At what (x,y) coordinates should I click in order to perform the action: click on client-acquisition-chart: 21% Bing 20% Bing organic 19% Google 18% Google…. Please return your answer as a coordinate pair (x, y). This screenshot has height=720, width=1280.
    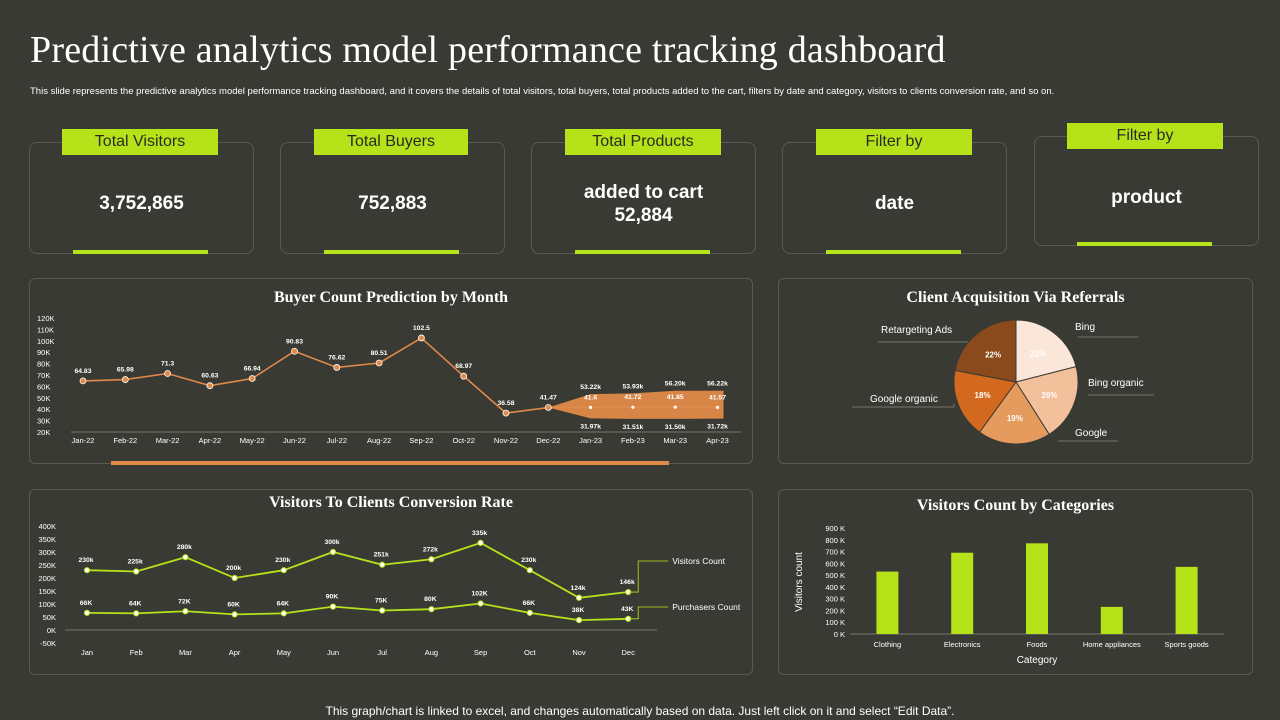
    Looking at the image, I should click on (1003, 382).